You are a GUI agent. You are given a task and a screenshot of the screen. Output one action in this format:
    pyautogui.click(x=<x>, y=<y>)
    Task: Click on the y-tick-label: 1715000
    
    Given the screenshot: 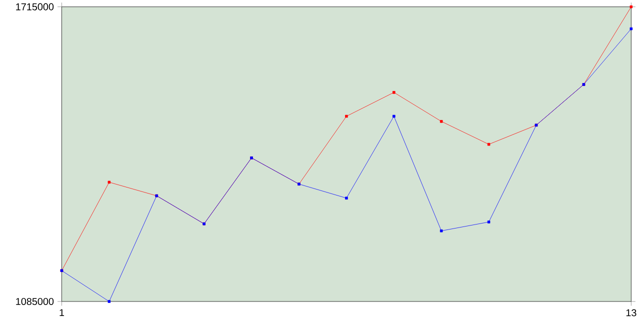 What is the action you would take?
    pyautogui.click(x=35, y=6)
    